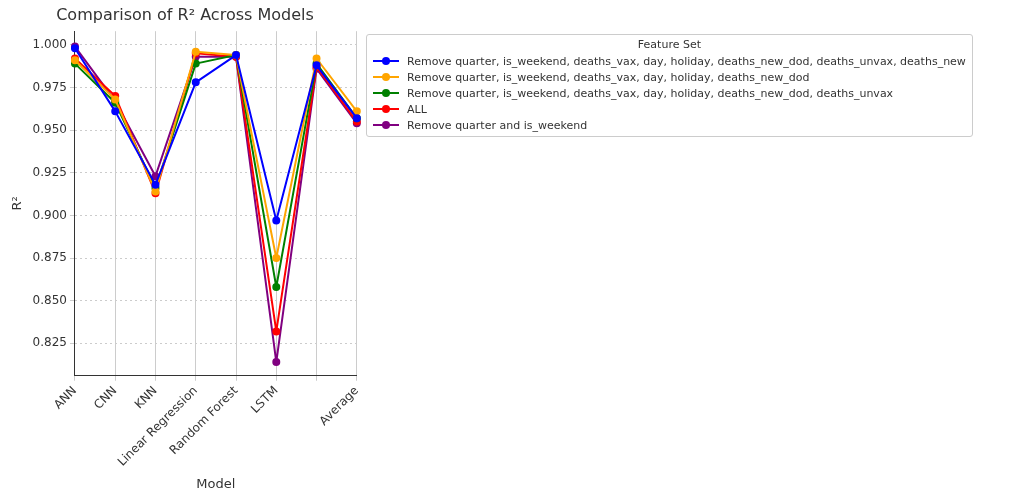  I want to click on legend-label: Remove quarter and is_weekend, so click(497, 125).